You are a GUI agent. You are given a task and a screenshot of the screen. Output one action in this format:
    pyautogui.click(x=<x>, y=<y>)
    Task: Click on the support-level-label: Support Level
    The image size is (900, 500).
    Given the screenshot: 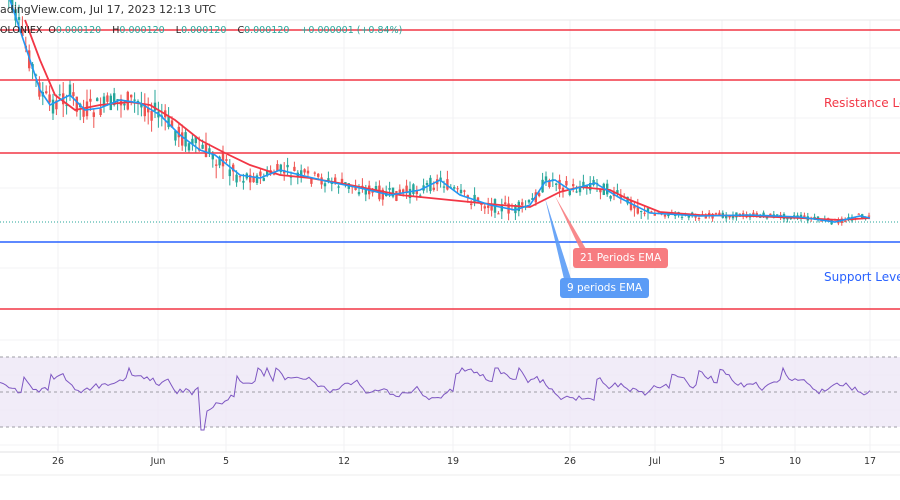 What is the action you would take?
    pyautogui.click(x=862, y=277)
    